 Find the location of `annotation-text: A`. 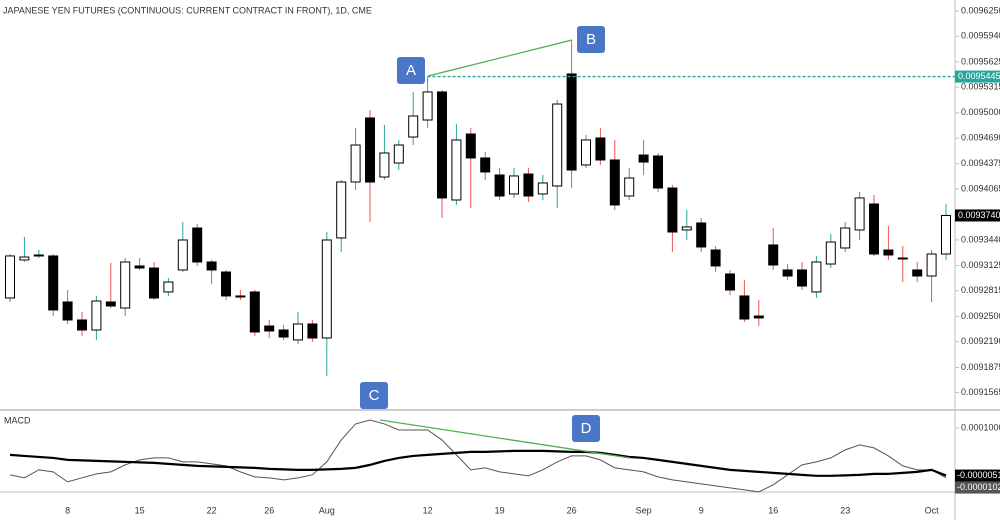

annotation-text: A is located at coordinates (411, 70).